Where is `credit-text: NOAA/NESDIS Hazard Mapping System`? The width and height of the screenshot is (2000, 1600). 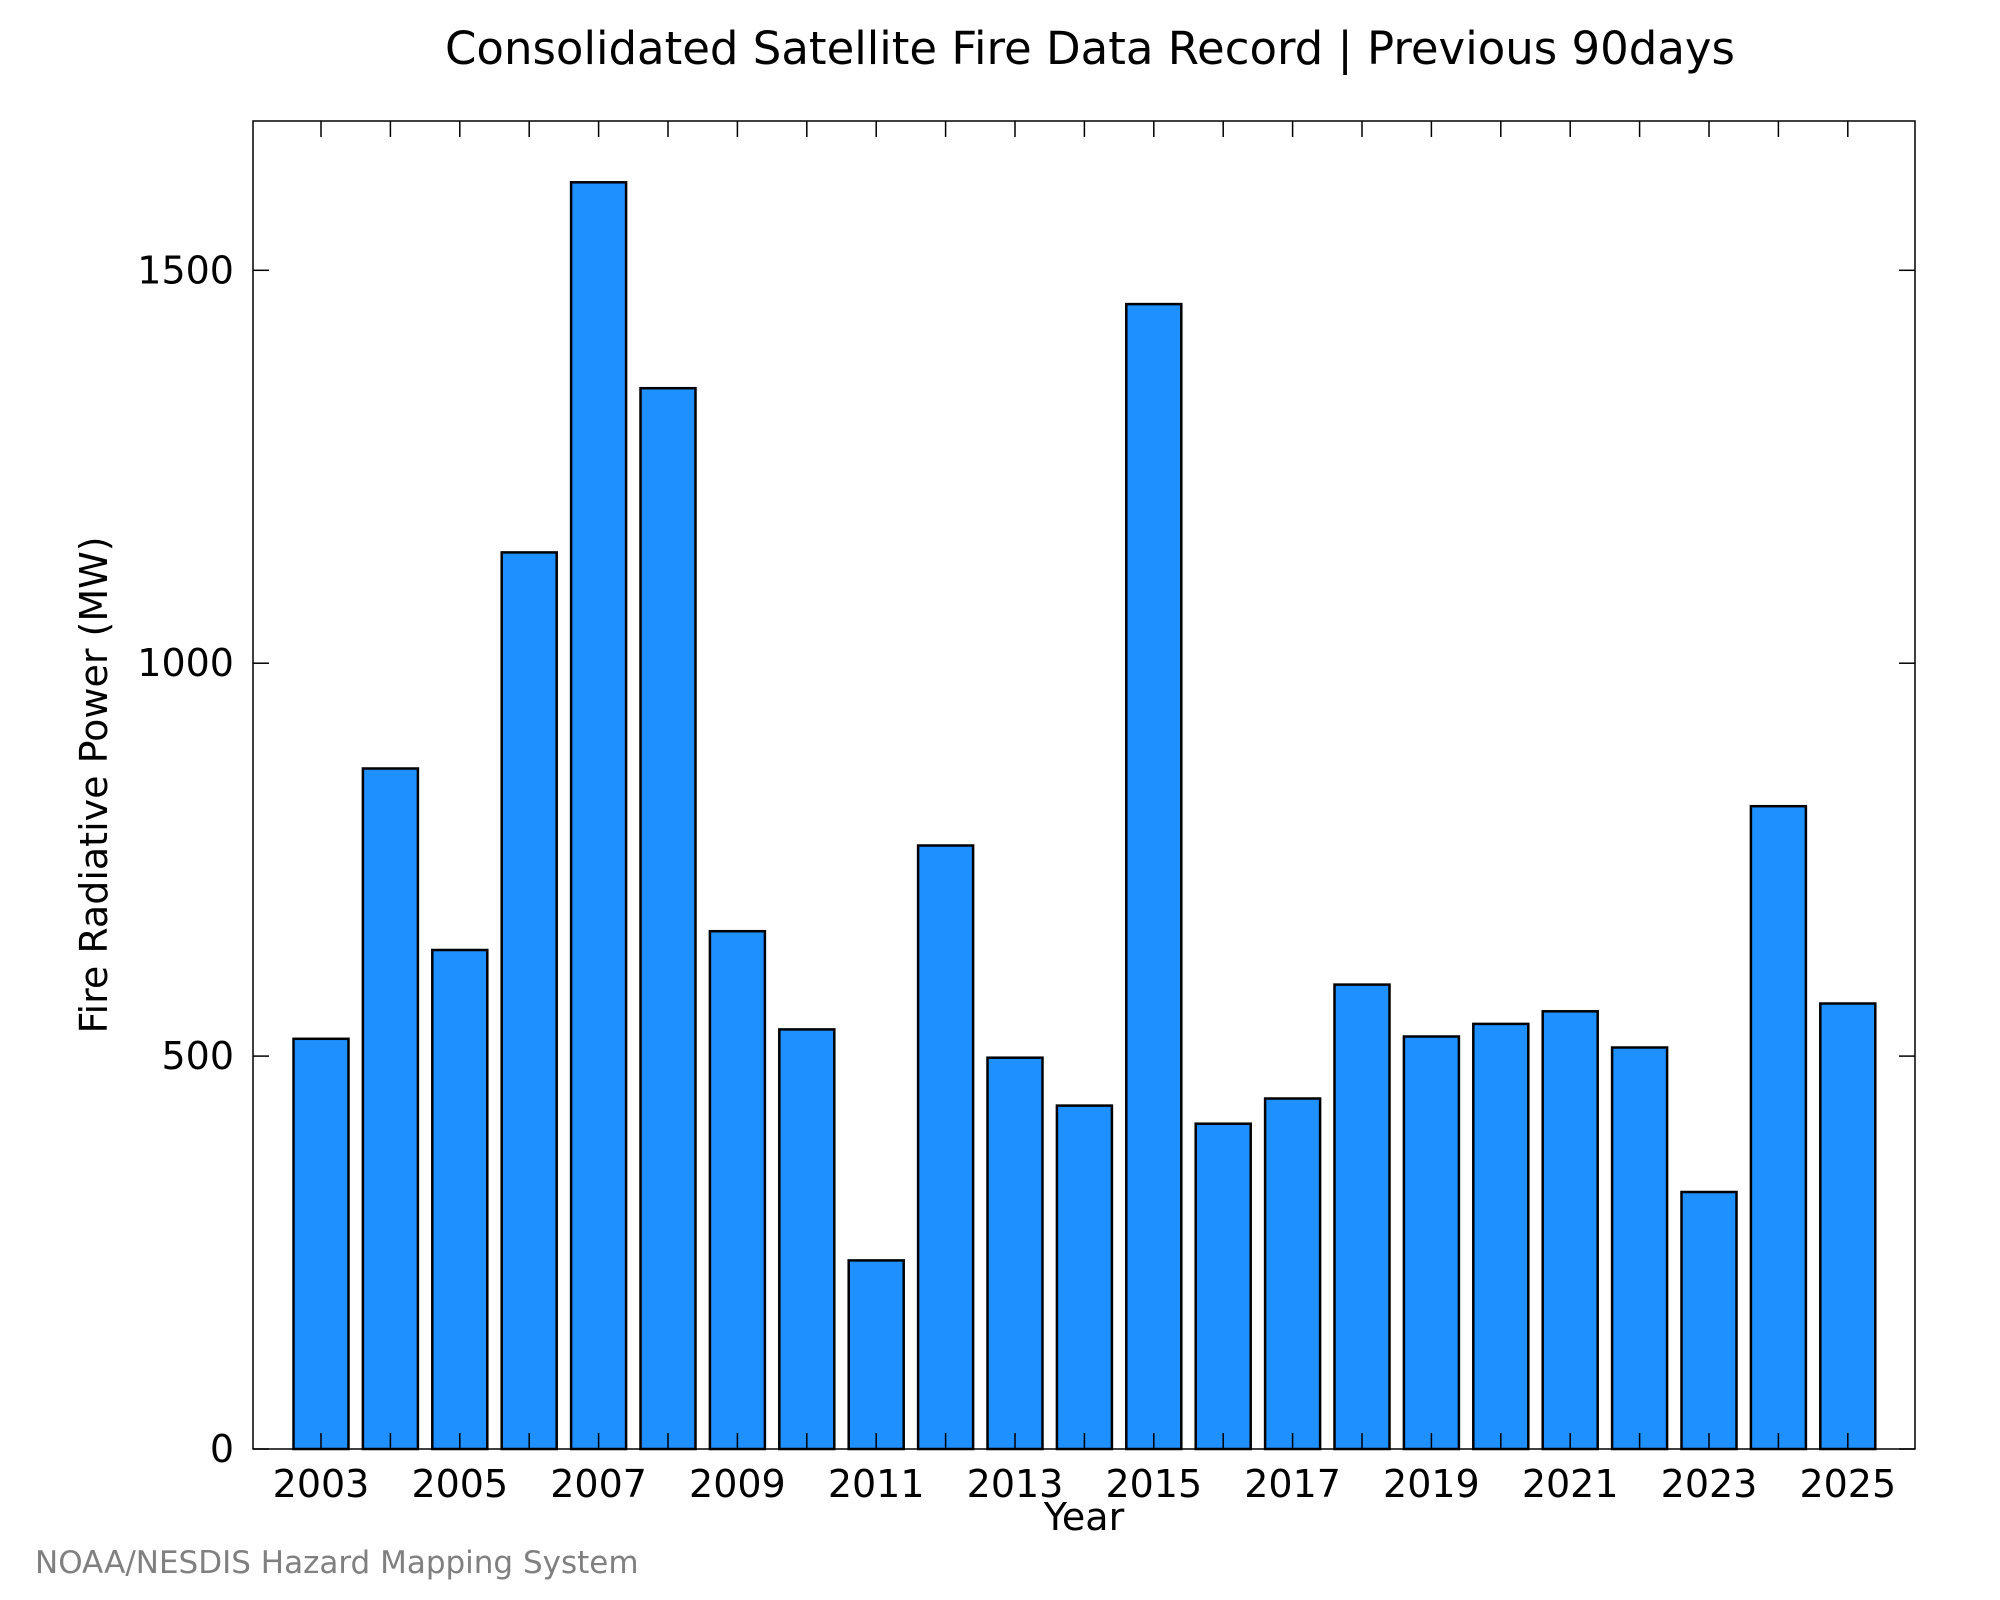 credit-text: NOAA/NESDIS Hazard Mapping System is located at coordinates (337, 1563).